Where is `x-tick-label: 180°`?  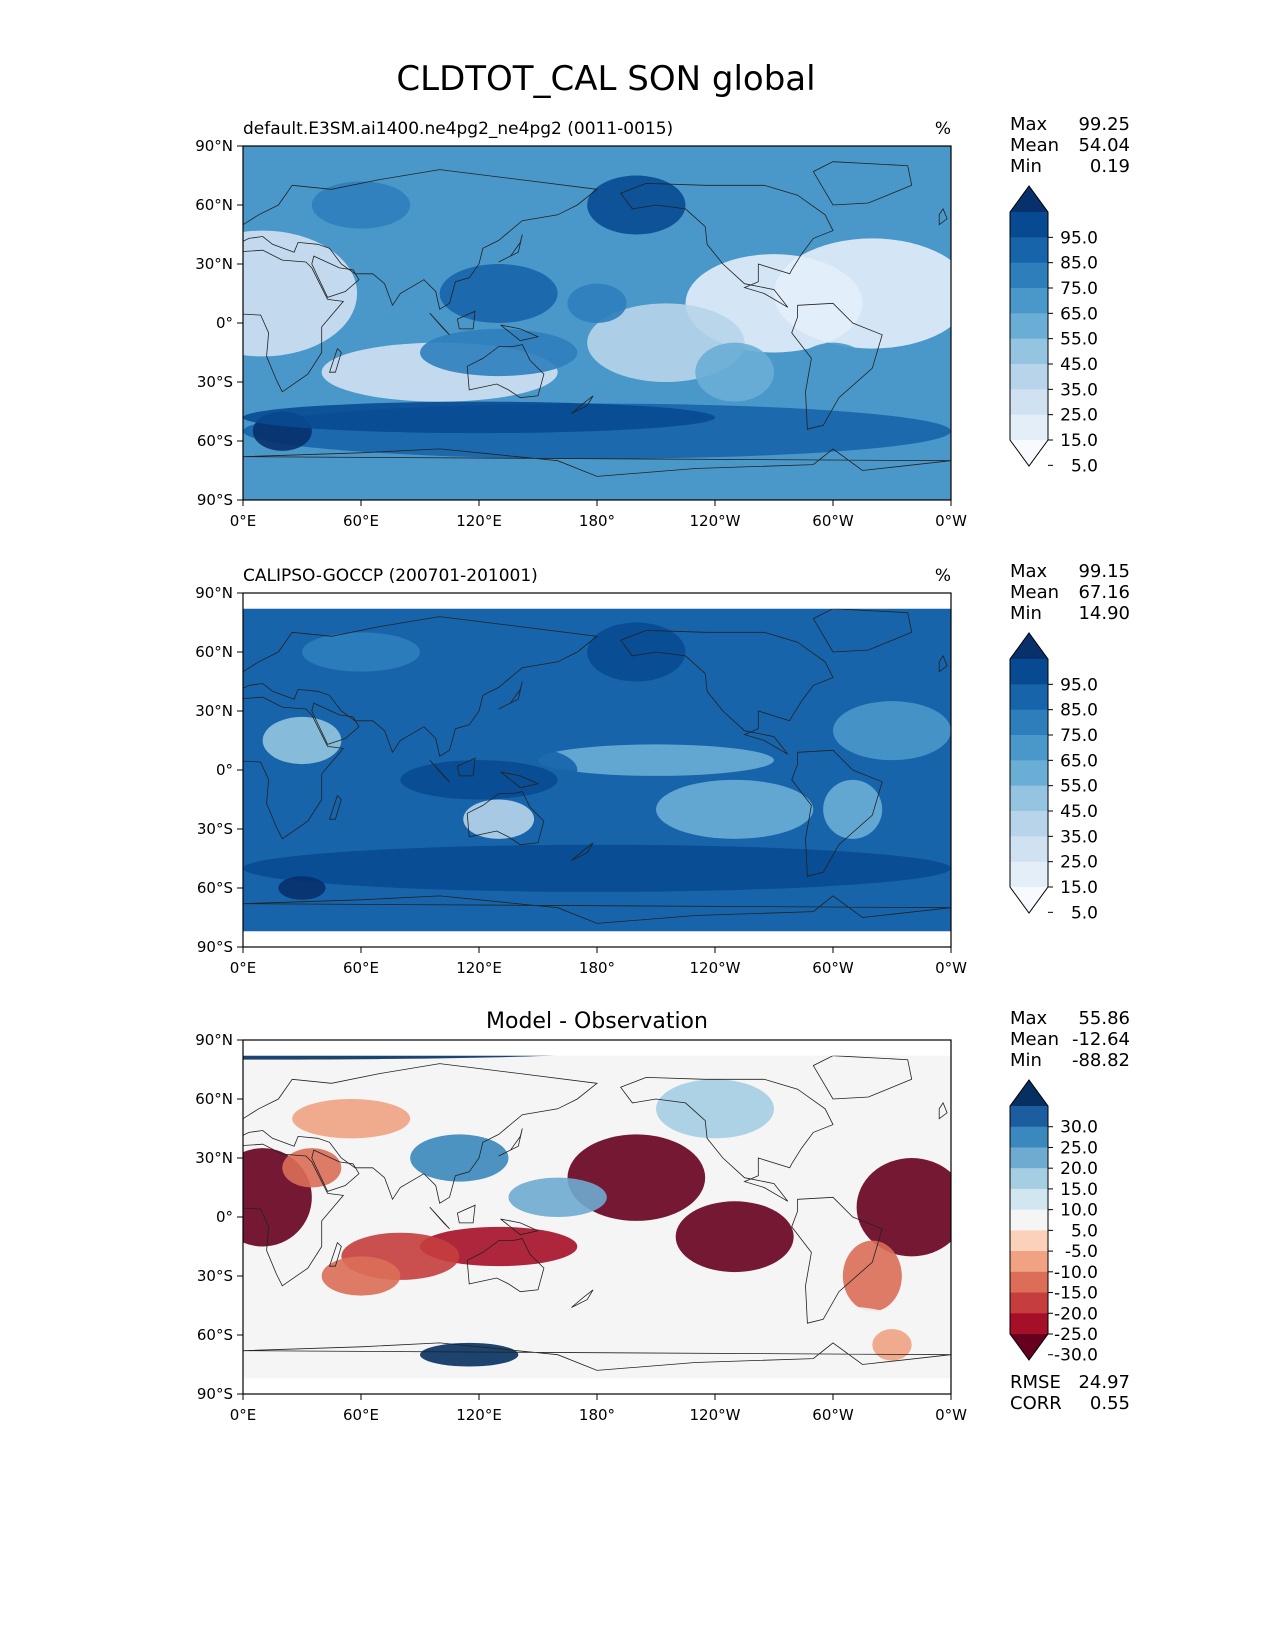 x-tick-label: 180° is located at coordinates (597, 968).